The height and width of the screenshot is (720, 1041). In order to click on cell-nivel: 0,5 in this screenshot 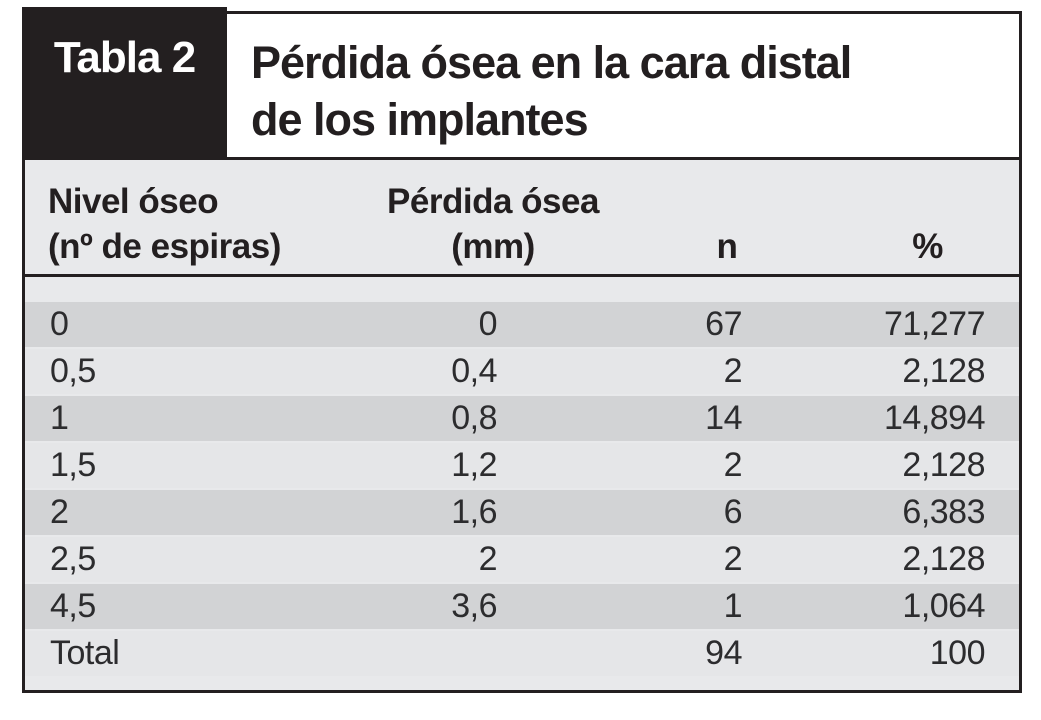, I will do `click(73, 371)`.